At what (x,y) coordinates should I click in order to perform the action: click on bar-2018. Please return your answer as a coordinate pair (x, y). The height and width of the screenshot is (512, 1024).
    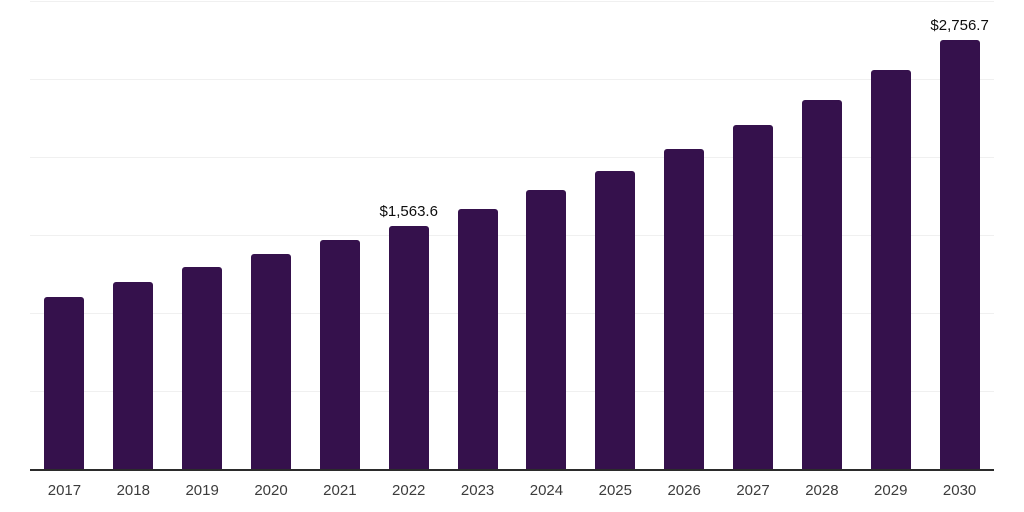
    Looking at the image, I should click on (133, 375).